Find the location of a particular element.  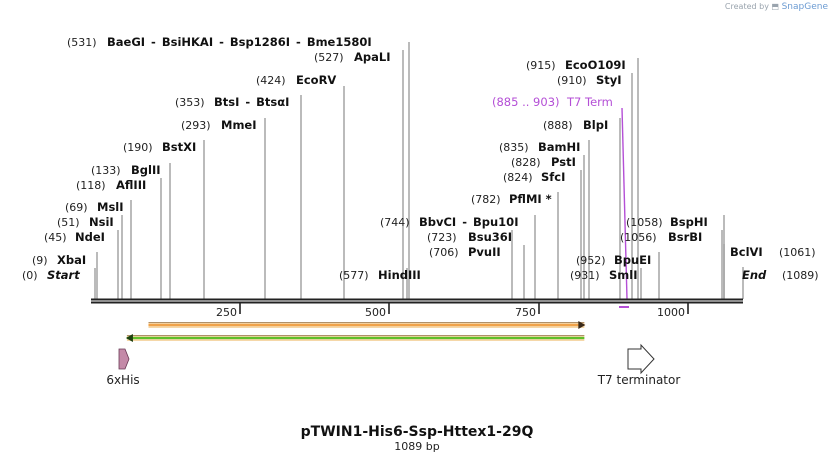

feature-leader-line is located at coordinates (624, 203).